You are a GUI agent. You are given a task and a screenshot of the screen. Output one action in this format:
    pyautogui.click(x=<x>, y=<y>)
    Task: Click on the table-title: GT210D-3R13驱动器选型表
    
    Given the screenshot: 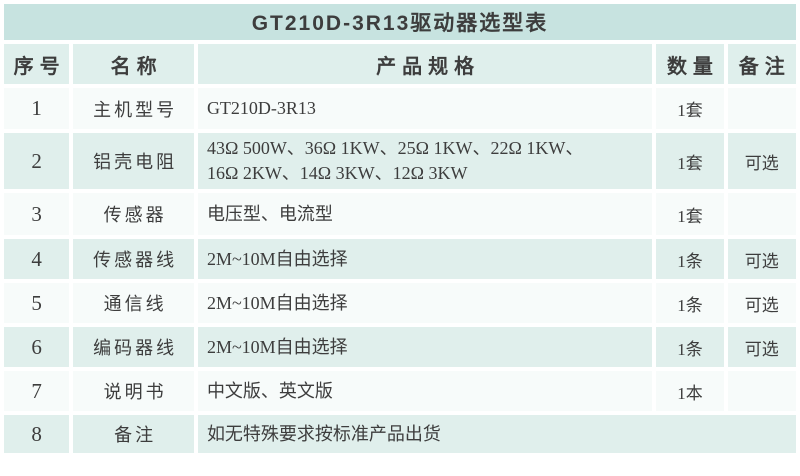 What is the action you would take?
    pyautogui.click(x=400, y=22)
    